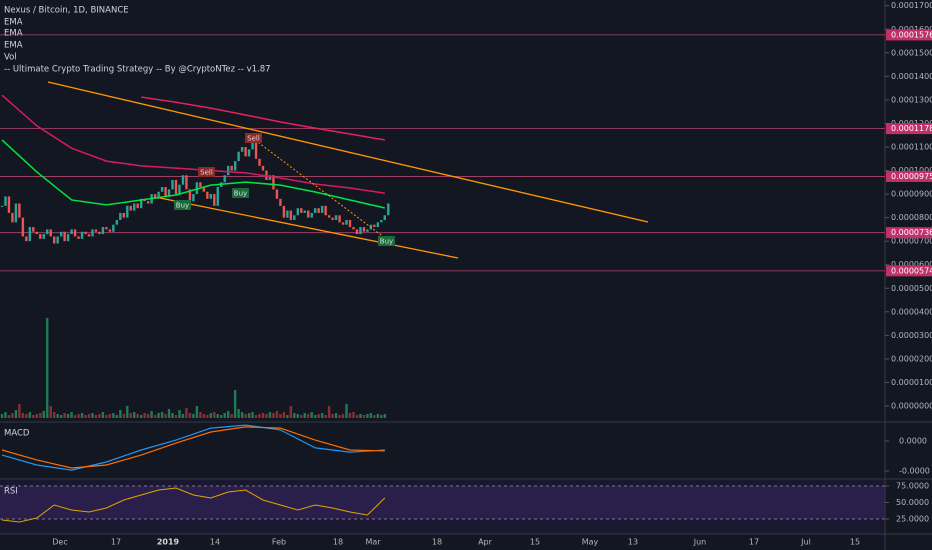 The width and height of the screenshot is (932, 550). I want to click on macd-line, so click(193, 447).